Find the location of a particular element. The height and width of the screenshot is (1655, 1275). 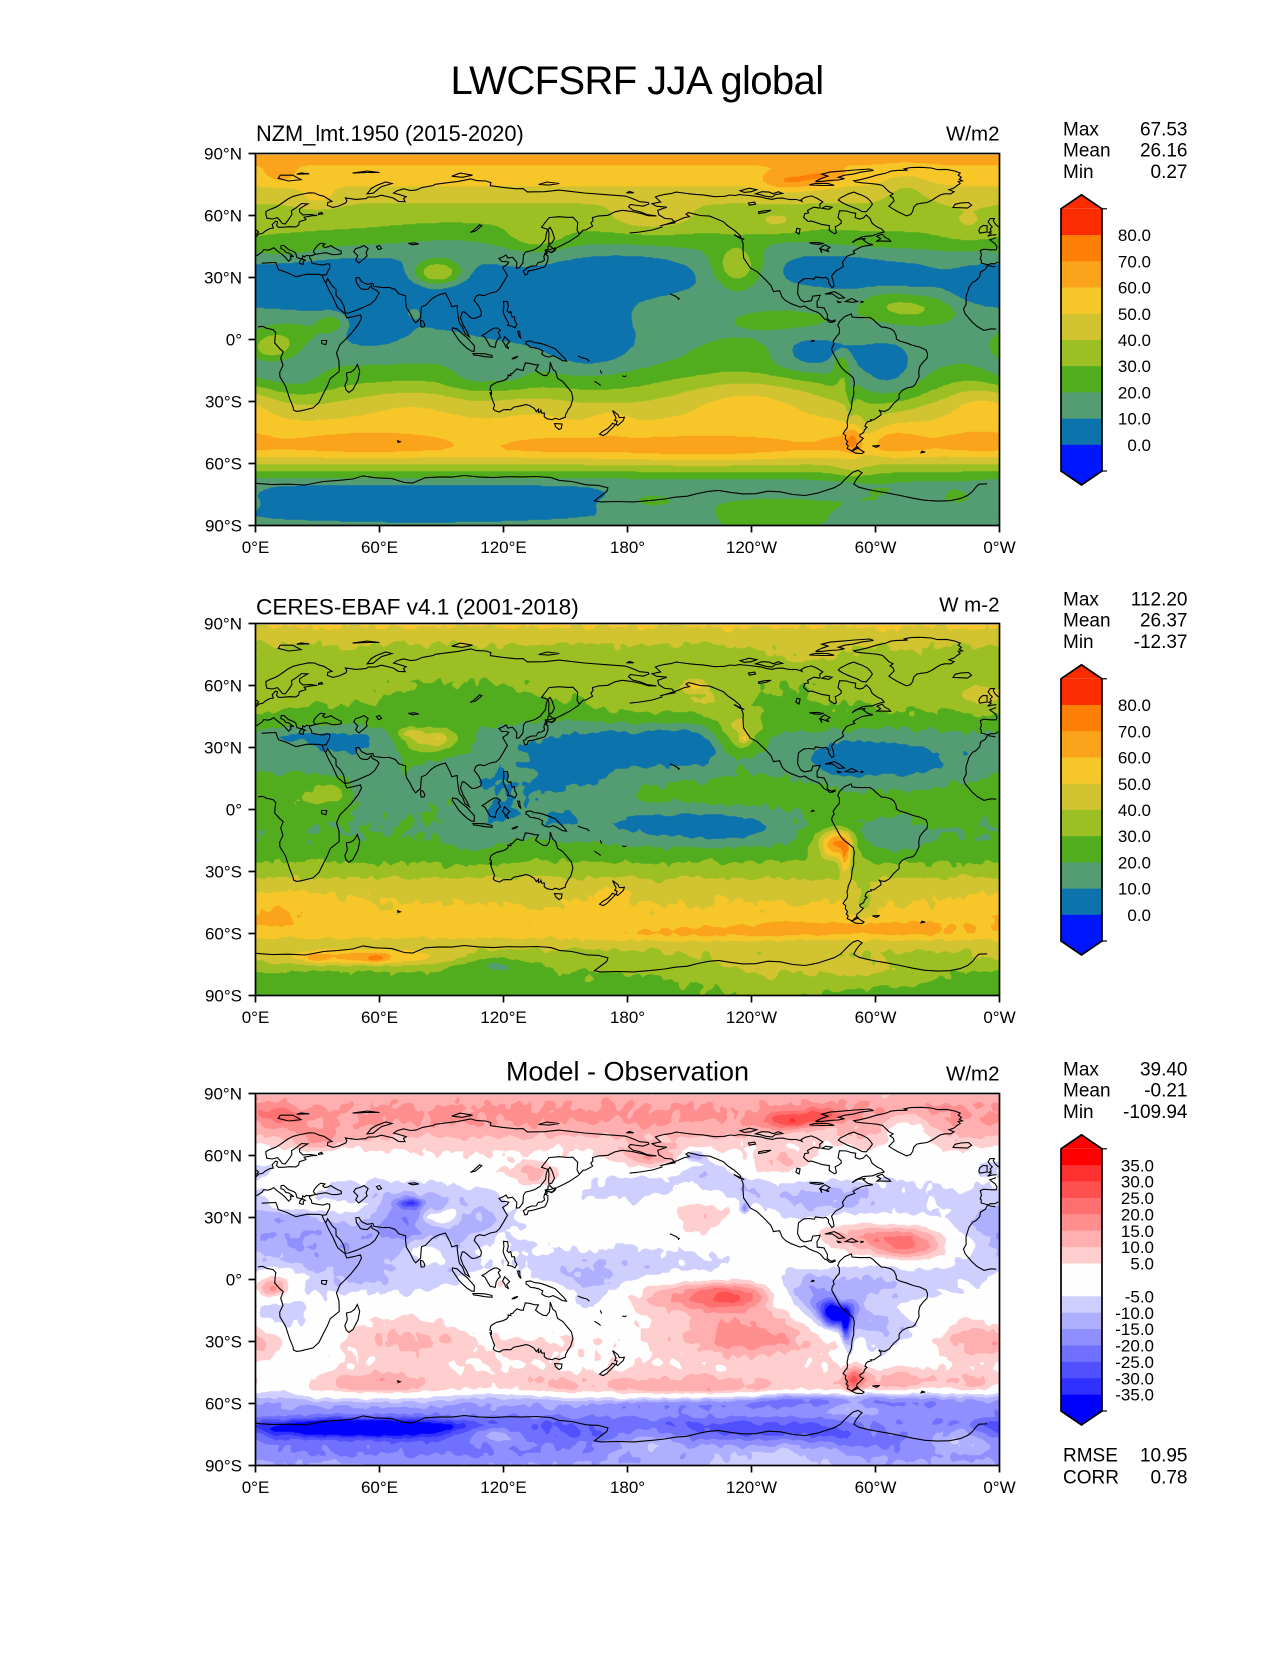

svg-text: LWCFSRF JJA global is located at coordinates (636, 81).